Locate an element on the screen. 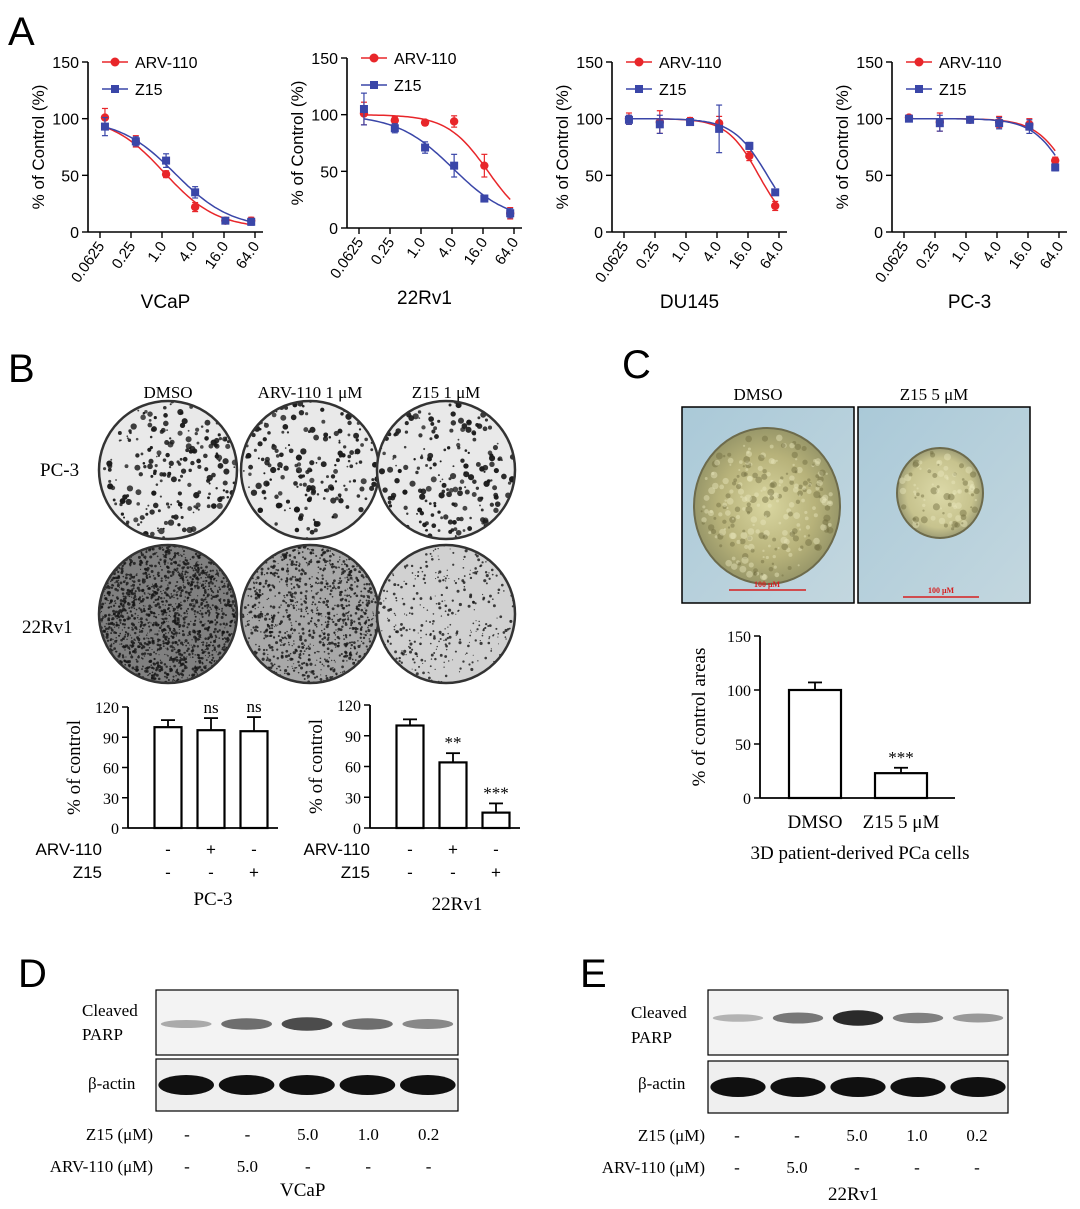 The width and height of the screenshot is (1080, 1209). y-tick-label: 30 is located at coordinates (353, 798).